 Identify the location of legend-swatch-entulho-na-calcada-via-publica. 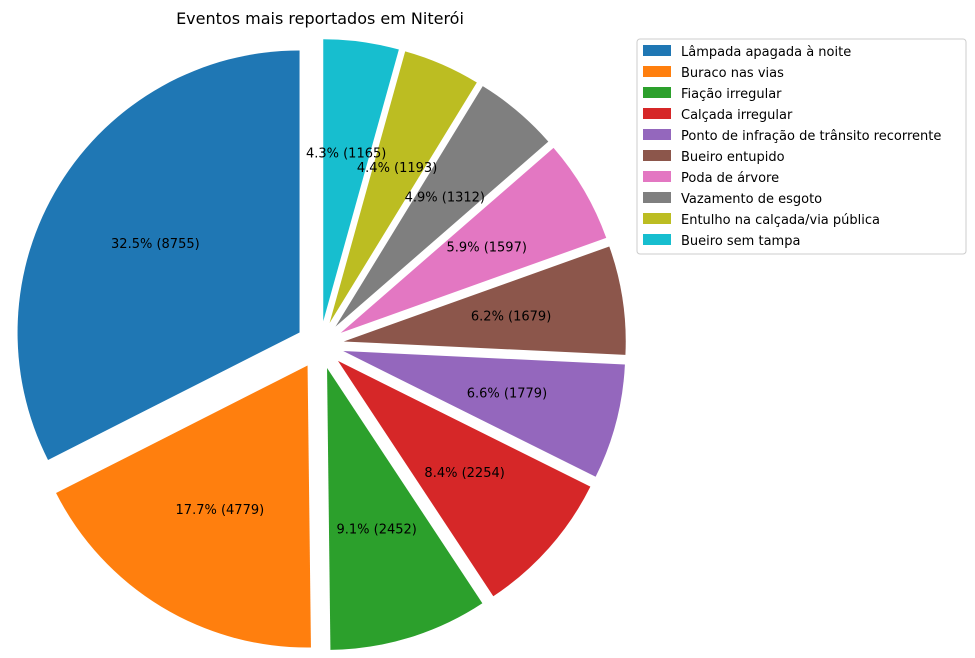
(657, 218).